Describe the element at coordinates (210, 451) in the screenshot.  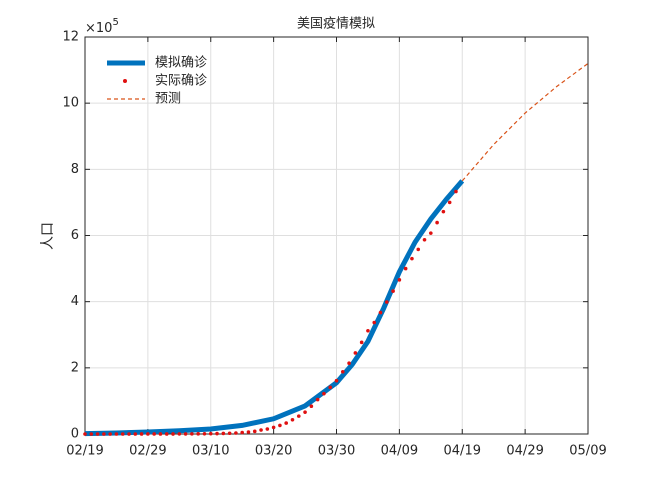
I see `x-tick-label: 03/10` at that location.